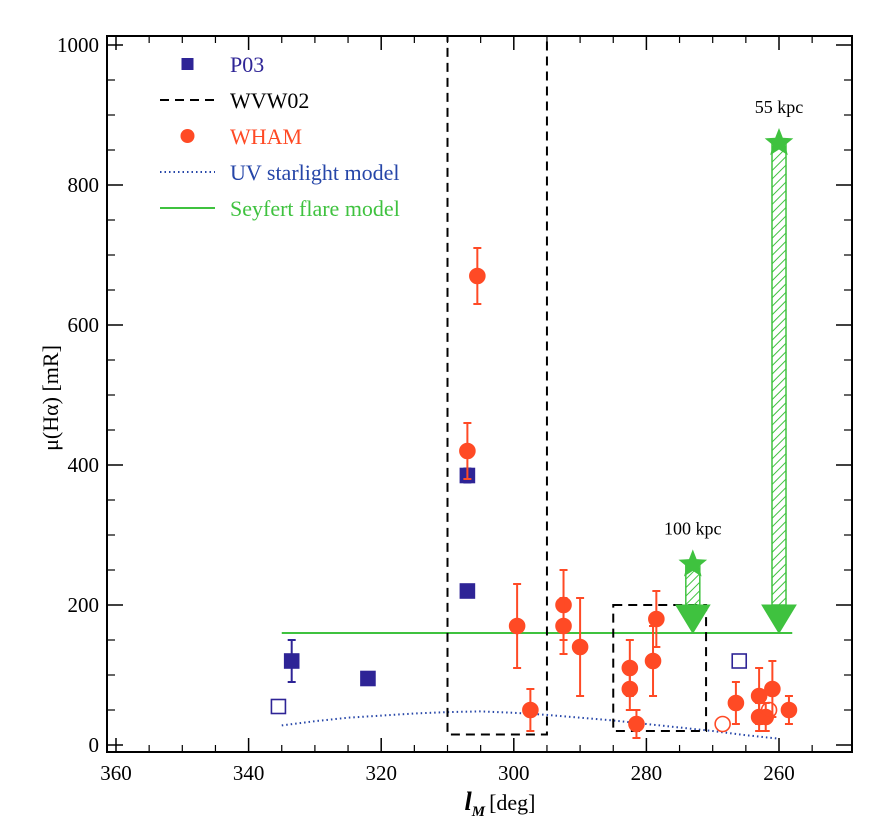 The width and height of the screenshot is (880, 830). What do you see at coordinates (84, 465) in the screenshot?
I see `y-tick-label: 400` at bounding box center [84, 465].